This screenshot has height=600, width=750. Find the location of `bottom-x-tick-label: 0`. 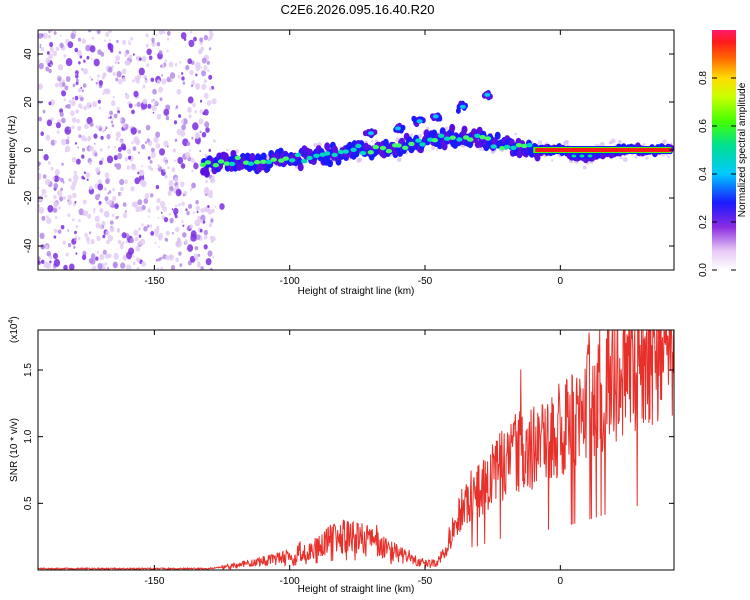

bottom-x-tick-label: 0 is located at coordinates (561, 581).